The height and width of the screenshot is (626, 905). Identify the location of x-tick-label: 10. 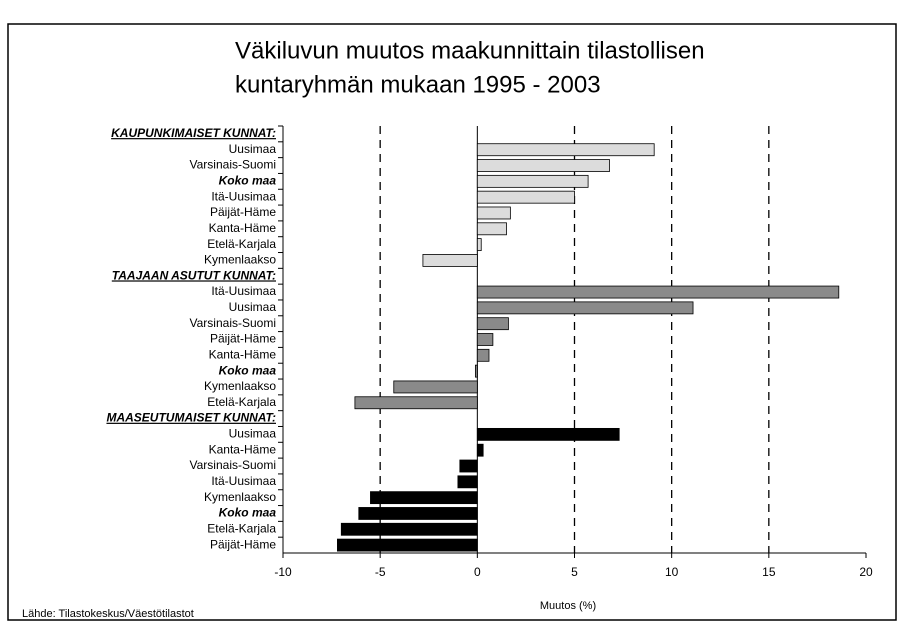
(672, 572).